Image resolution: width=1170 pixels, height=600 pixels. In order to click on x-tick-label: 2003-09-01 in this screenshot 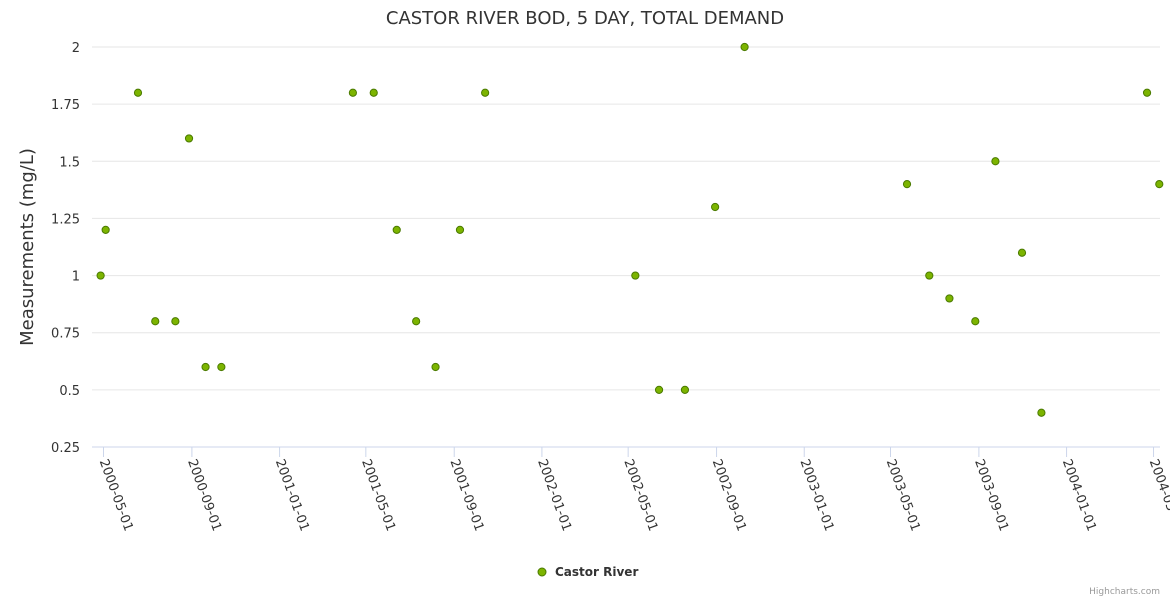, I will do `click(991, 495)`.